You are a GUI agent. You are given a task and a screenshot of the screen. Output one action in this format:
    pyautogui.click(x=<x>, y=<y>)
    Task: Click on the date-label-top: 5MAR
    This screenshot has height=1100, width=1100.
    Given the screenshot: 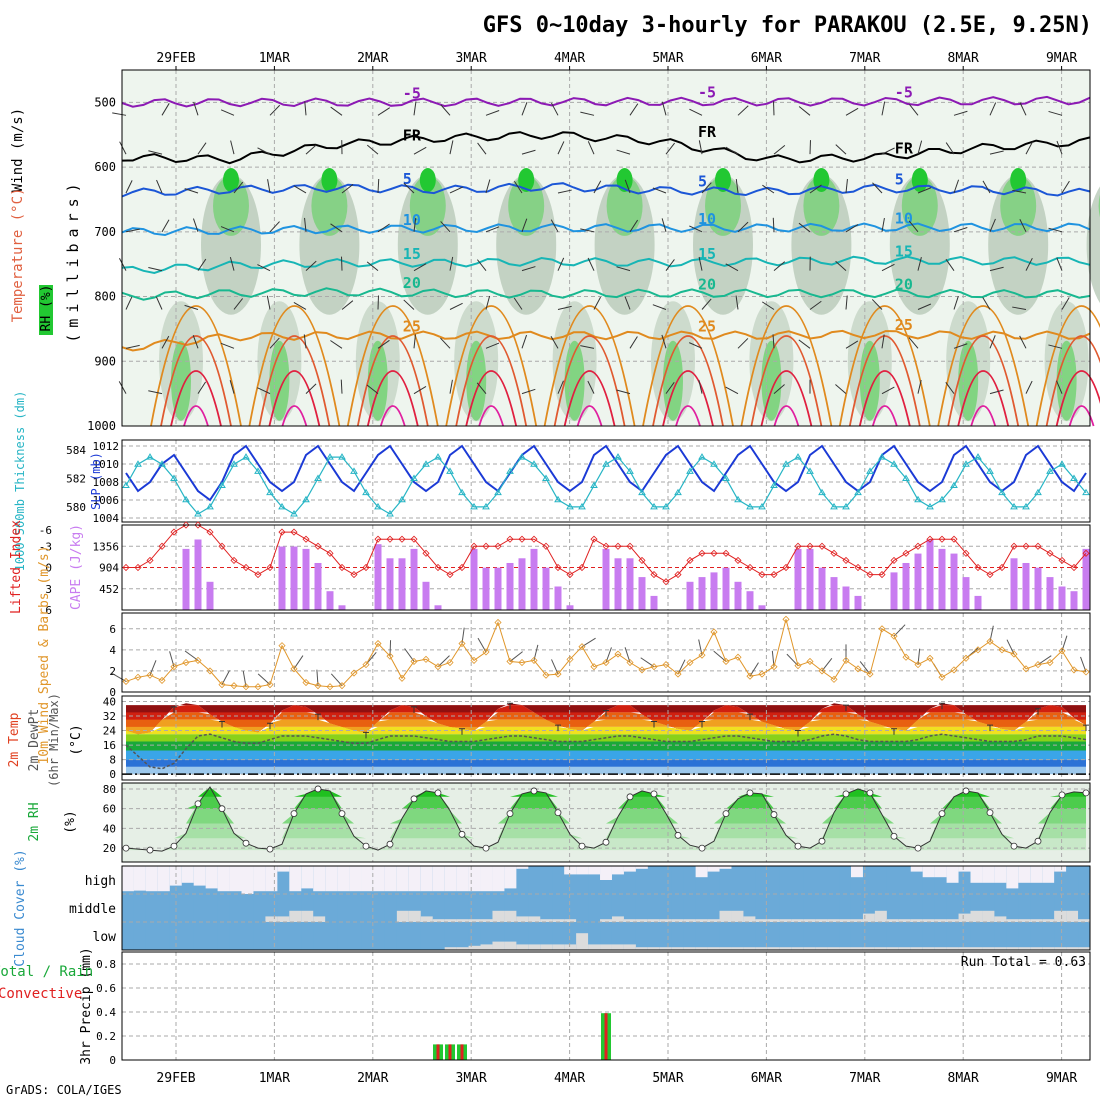 What is the action you would take?
    pyautogui.click(x=667, y=58)
    